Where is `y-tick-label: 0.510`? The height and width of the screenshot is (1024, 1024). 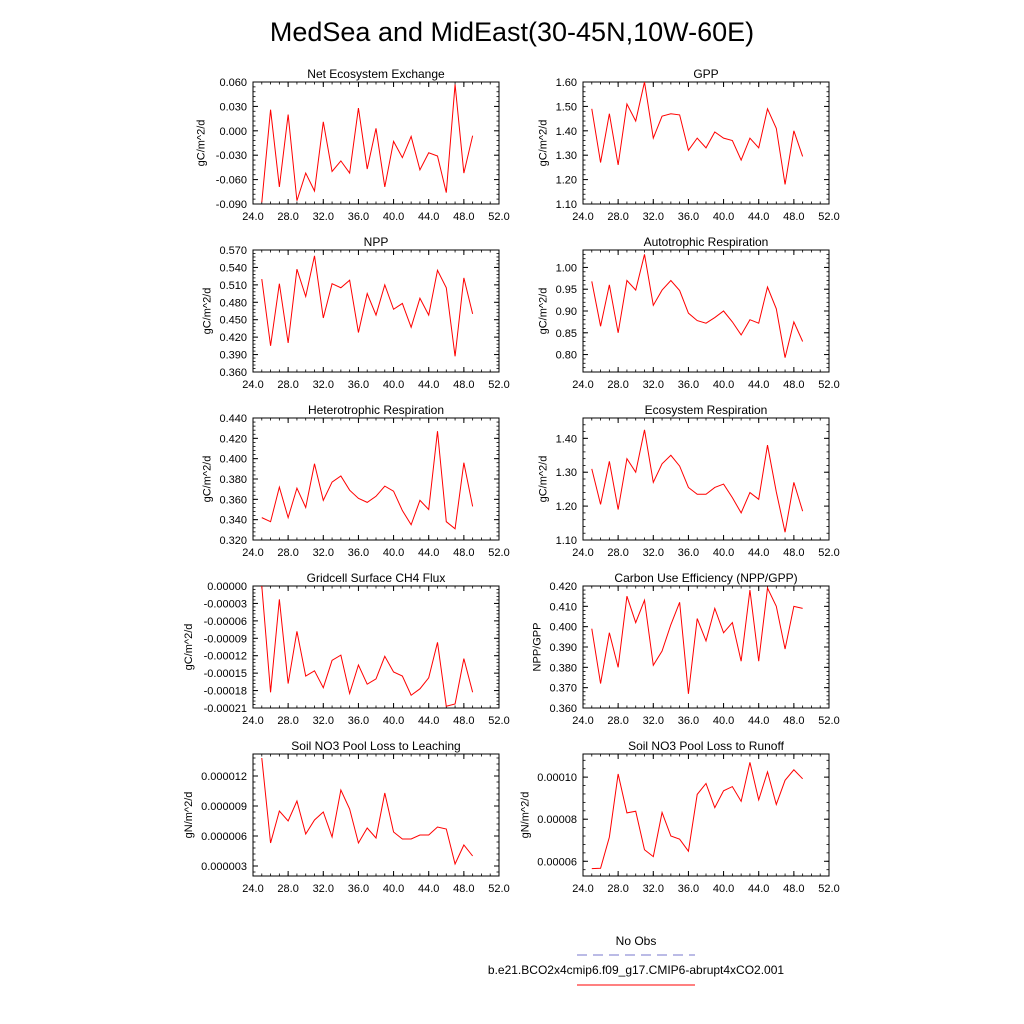 y-tick-label: 0.510 is located at coordinates (233, 286).